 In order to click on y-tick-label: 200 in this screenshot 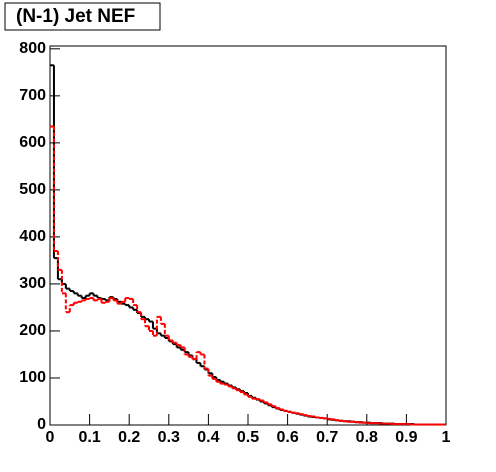, I will do `click(32, 330)`.